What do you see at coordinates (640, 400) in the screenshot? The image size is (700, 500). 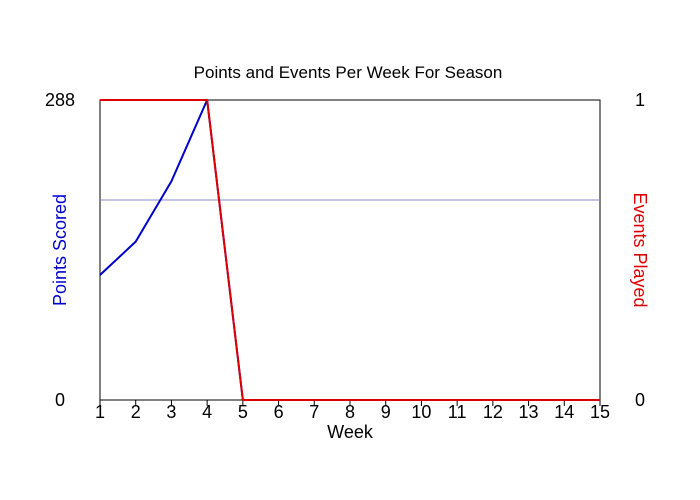 I see `y-right-tick-label: 0` at bounding box center [640, 400].